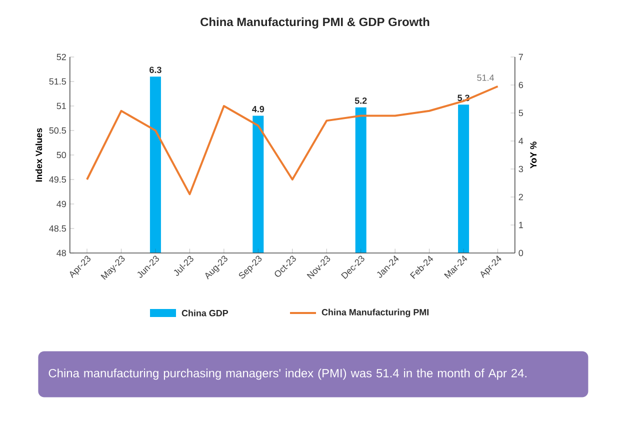 The width and height of the screenshot is (631, 421). Describe the element at coordinates (521, 85) in the screenshot. I see `y2-tick-label: 6` at that location.